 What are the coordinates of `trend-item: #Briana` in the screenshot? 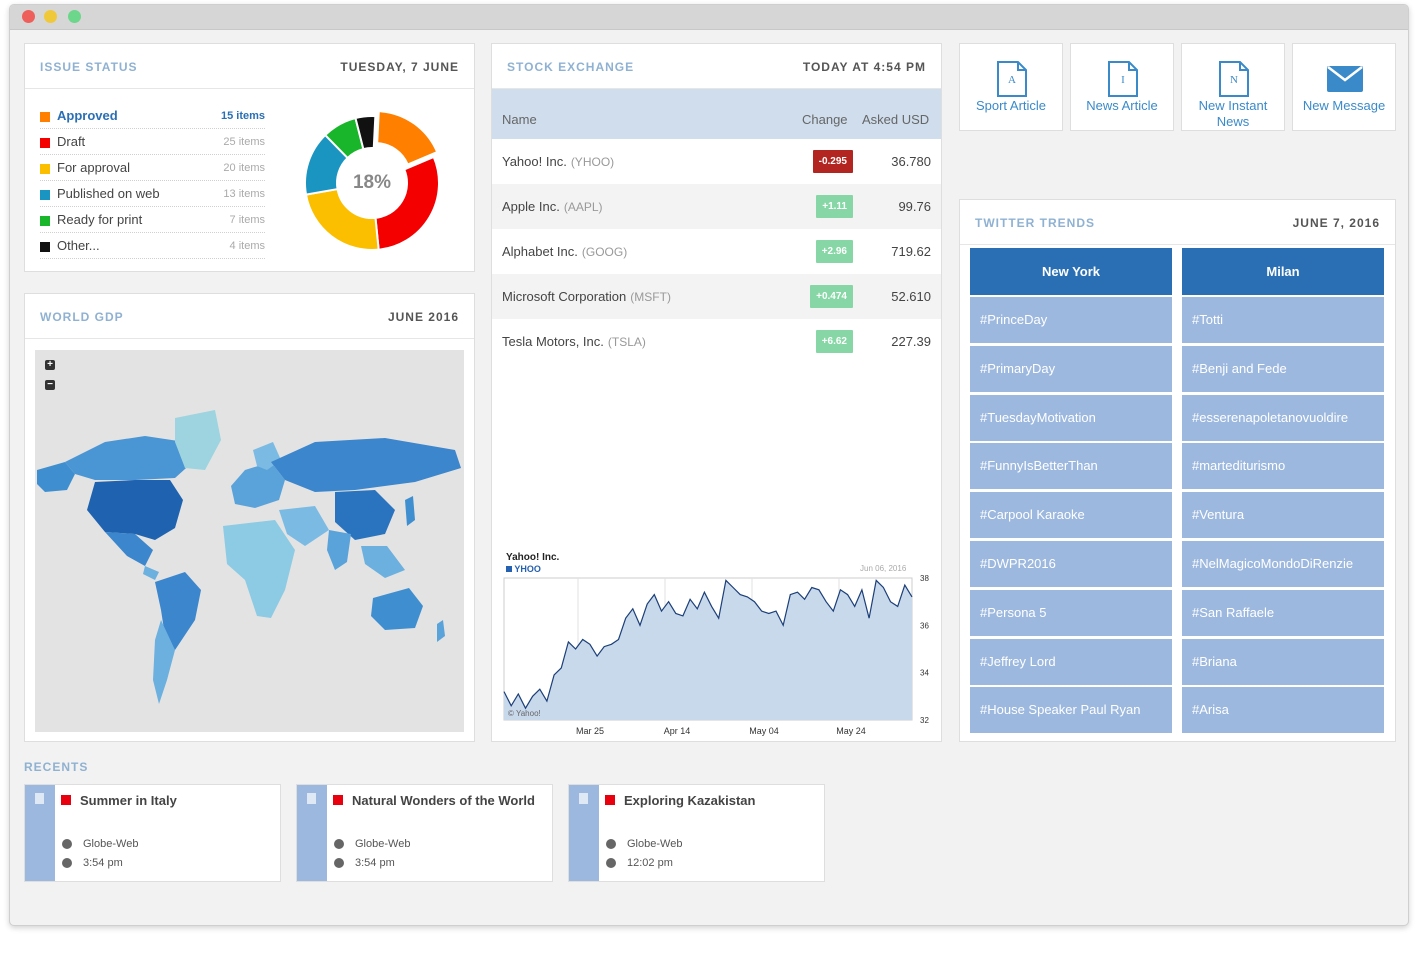 It's located at (1283, 661).